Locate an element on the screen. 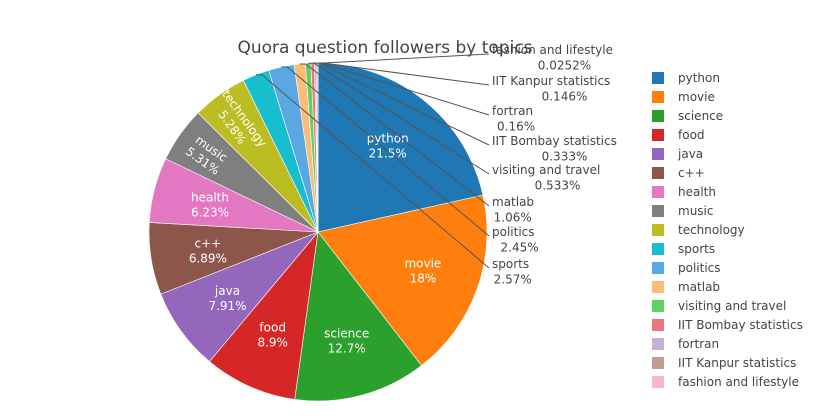 Image resolution: width=826 pixels, height=420 pixels. legend-item-technology: technology is located at coordinates (698, 230).